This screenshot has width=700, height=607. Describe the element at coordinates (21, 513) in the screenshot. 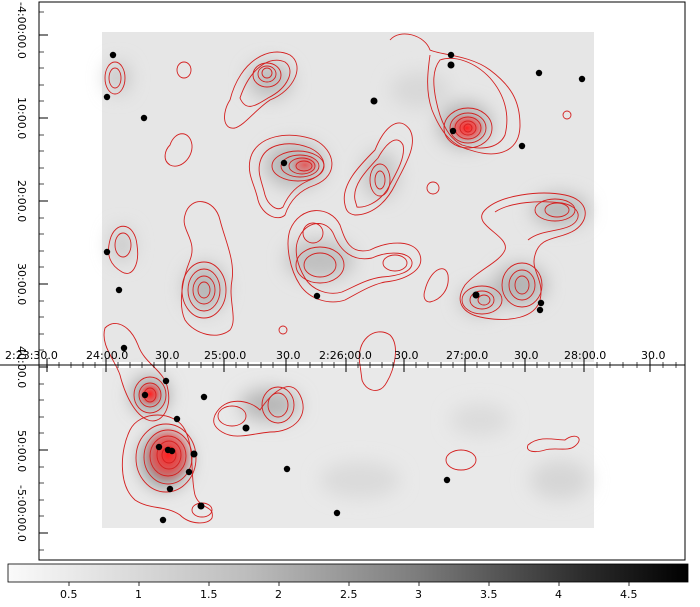

I see `dec-tick-label: -5:00:00.0` at that location.